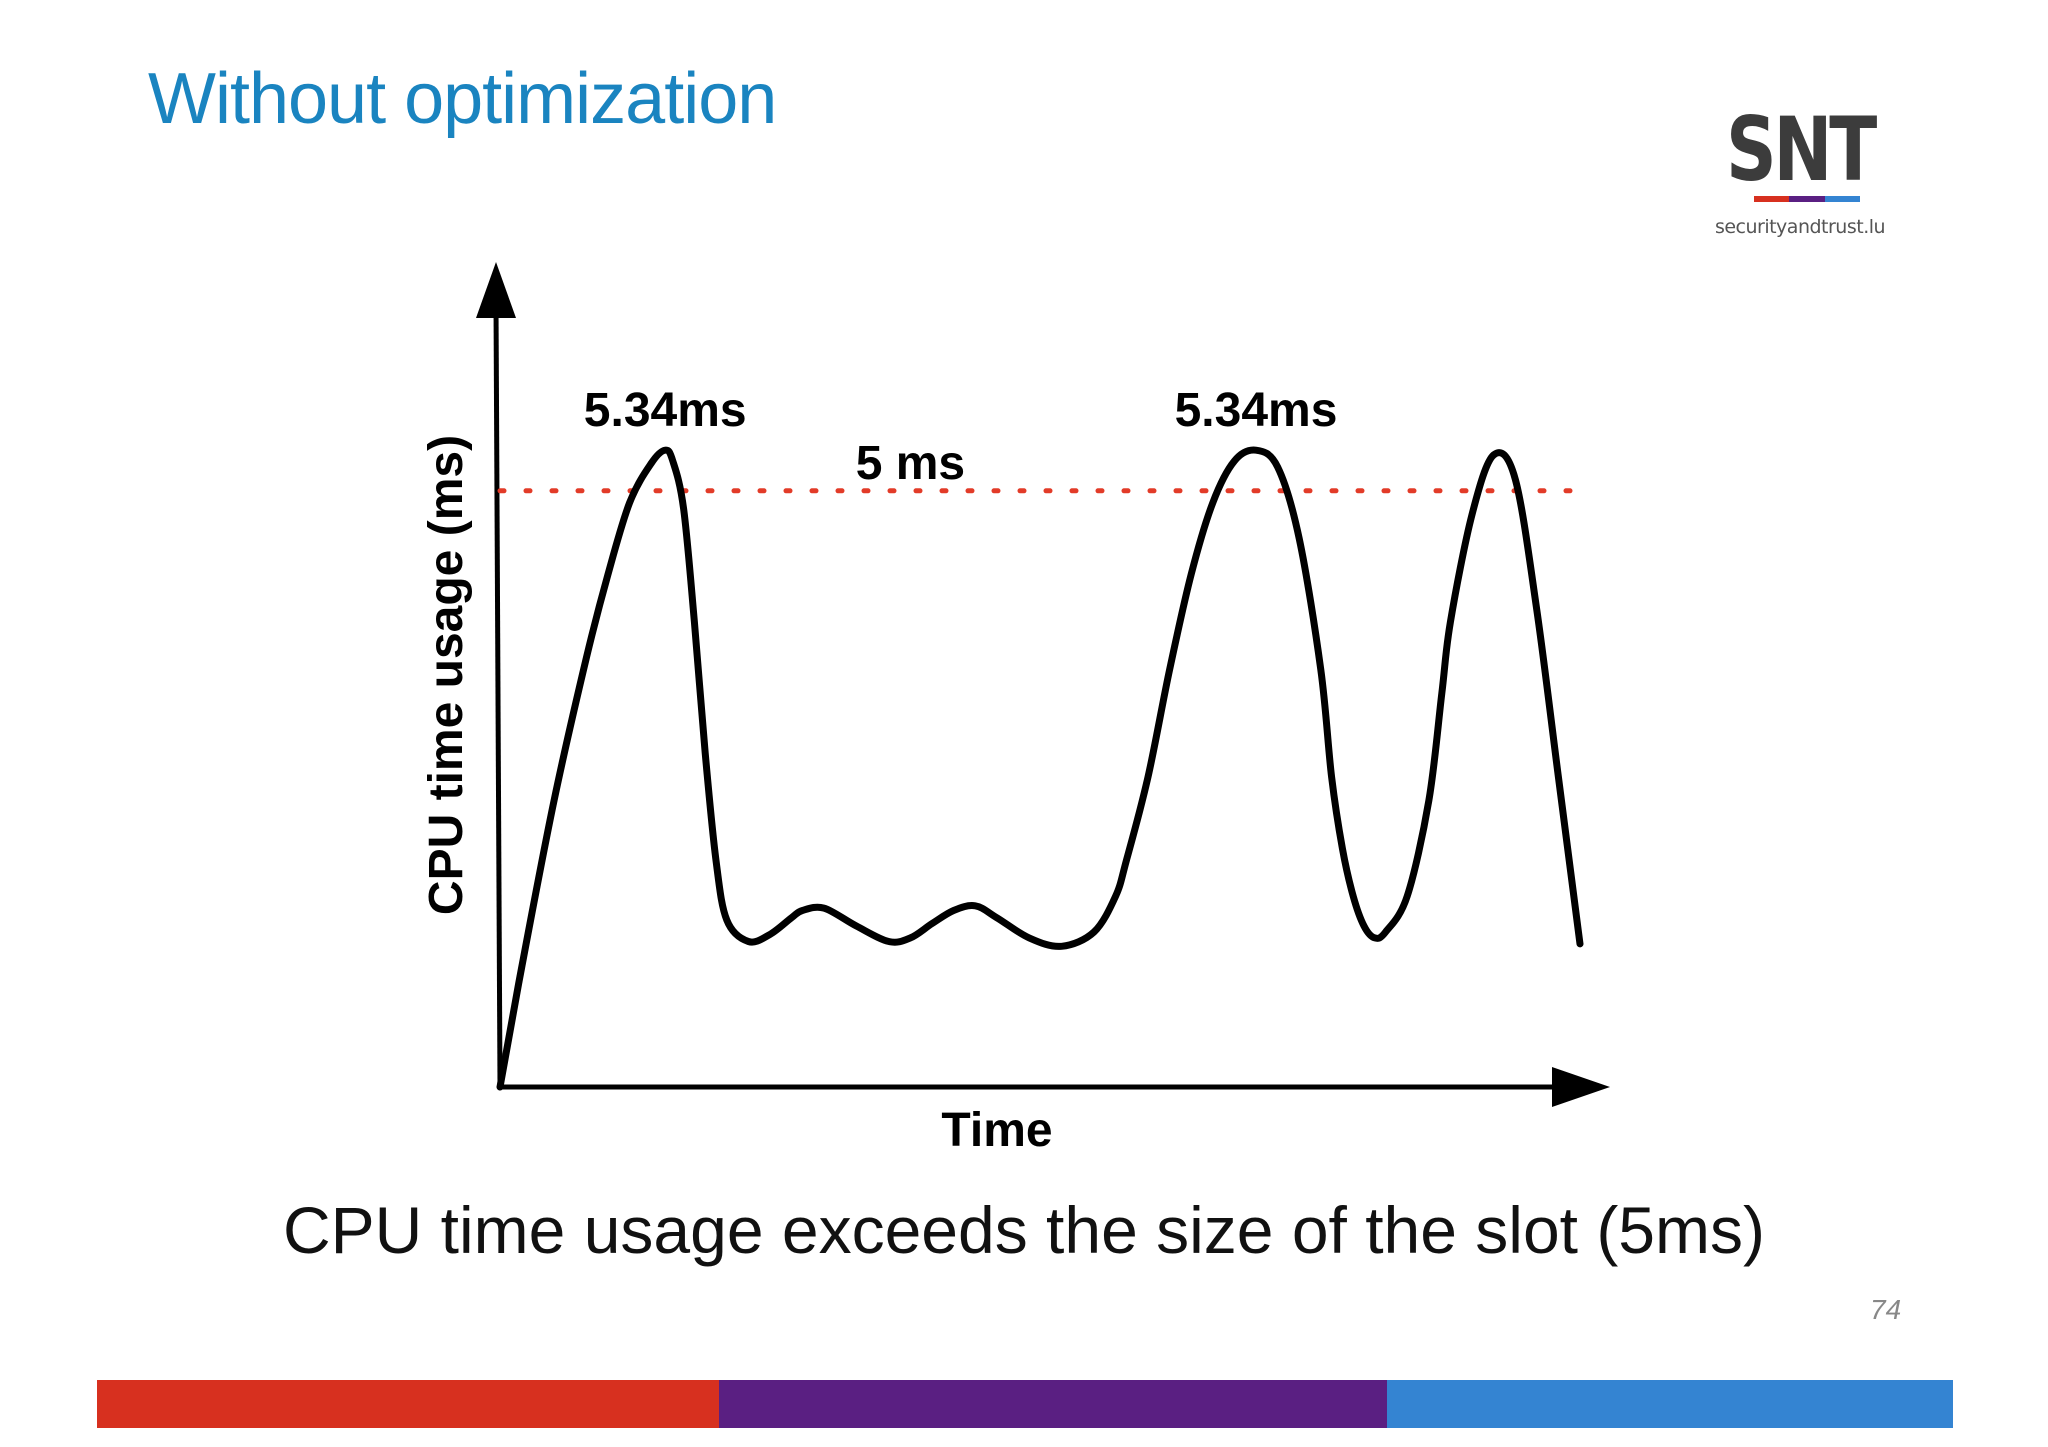 The image size is (2048, 1447). What do you see at coordinates (408, 1404) in the screenshot?
I see `footer-segment-red` at bounding box center [408, 1404].